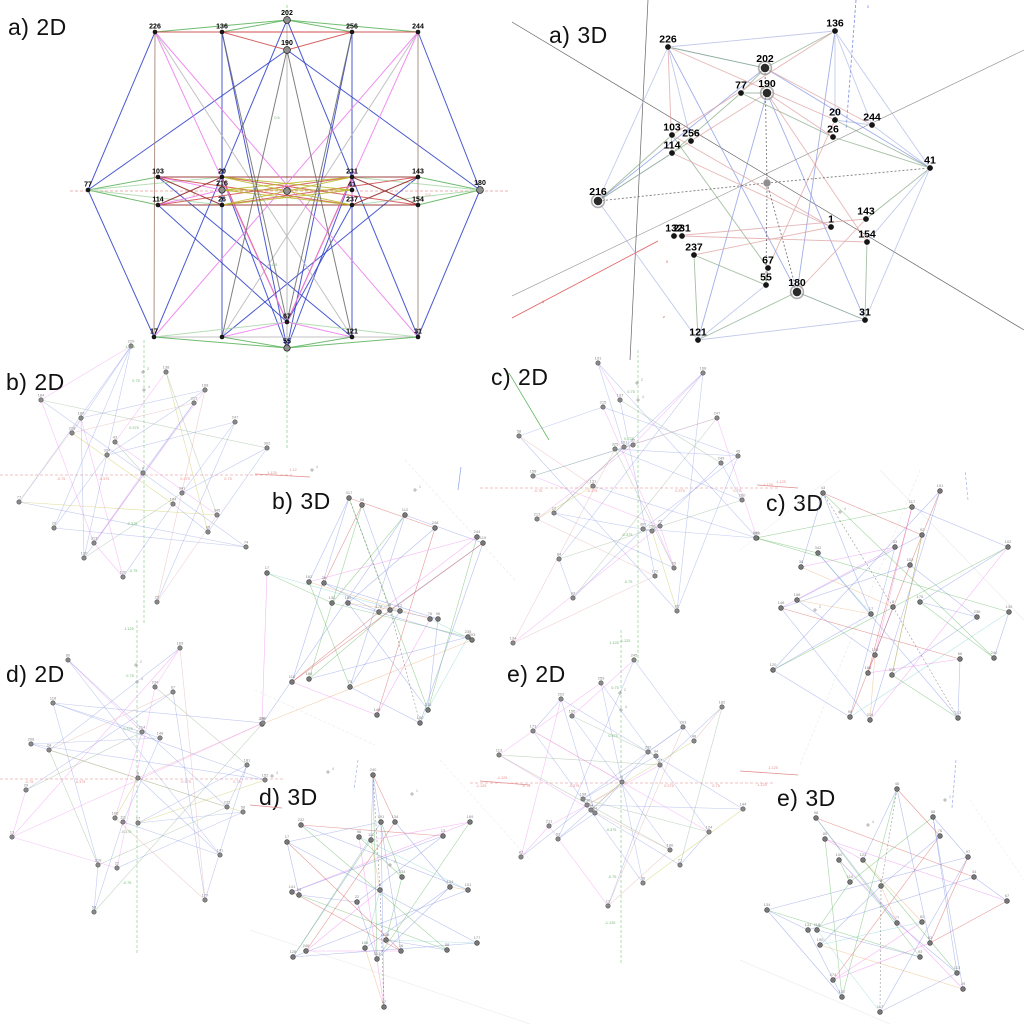 The height and width of the screenshot is (1024, 1024). Describe the element at coordinates (61, 479) in the screenshot. I see `axis-tick-label: -0.75` at that location.